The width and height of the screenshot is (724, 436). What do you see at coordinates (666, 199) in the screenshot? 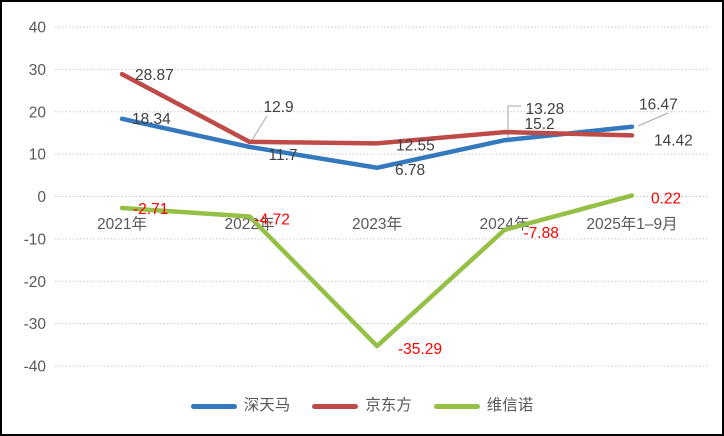
I see `data-label: 0.22` at bounding box center [666, 199].